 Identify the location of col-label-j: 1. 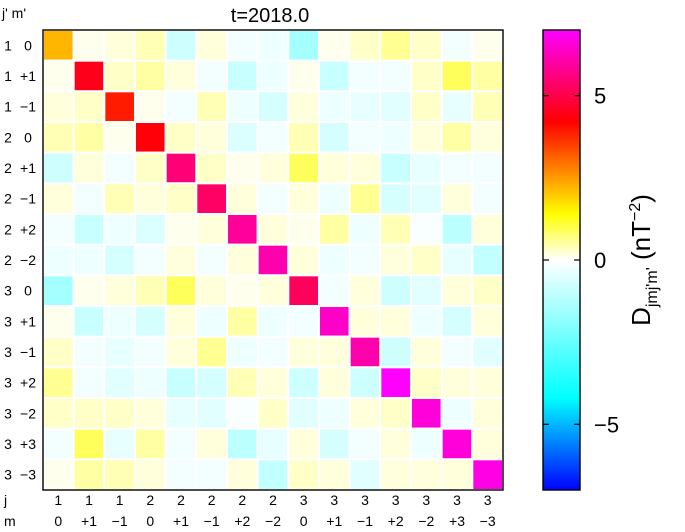
(120, 500).